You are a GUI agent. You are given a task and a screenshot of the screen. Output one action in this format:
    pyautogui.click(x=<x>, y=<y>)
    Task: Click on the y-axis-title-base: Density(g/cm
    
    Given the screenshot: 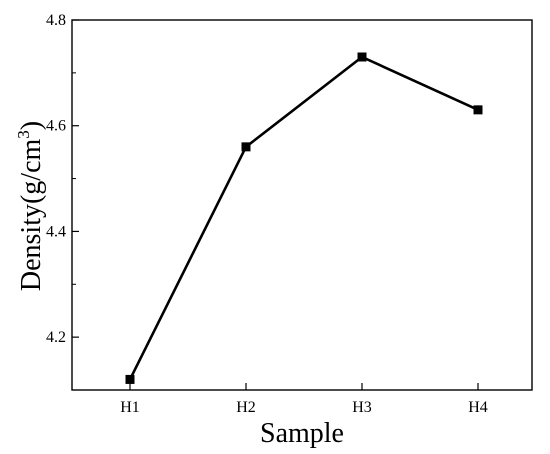 What is the action you would take?
    pyautogui.click(x=31, y=214)
    